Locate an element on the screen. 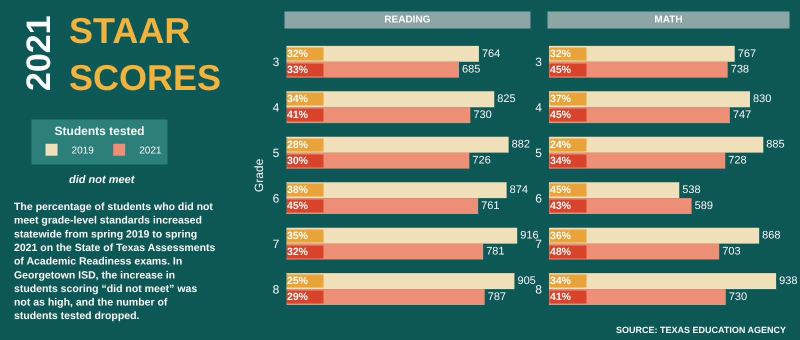  text: did not meet is located at coordinates (102, 180).